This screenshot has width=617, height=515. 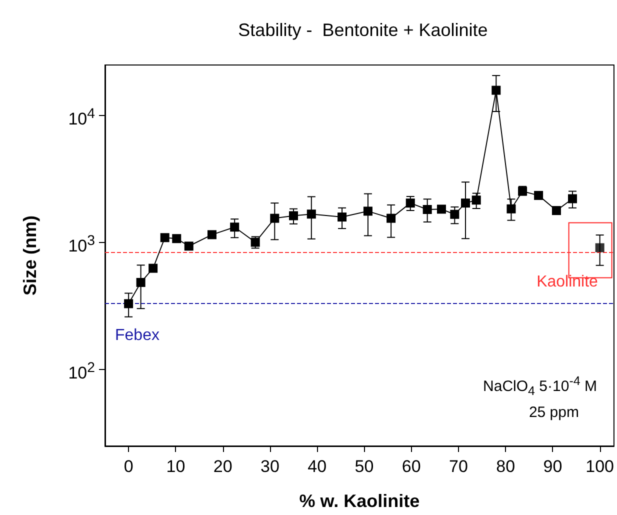 I want to click on x-tick-label: 50, so click(x=364, y=466).